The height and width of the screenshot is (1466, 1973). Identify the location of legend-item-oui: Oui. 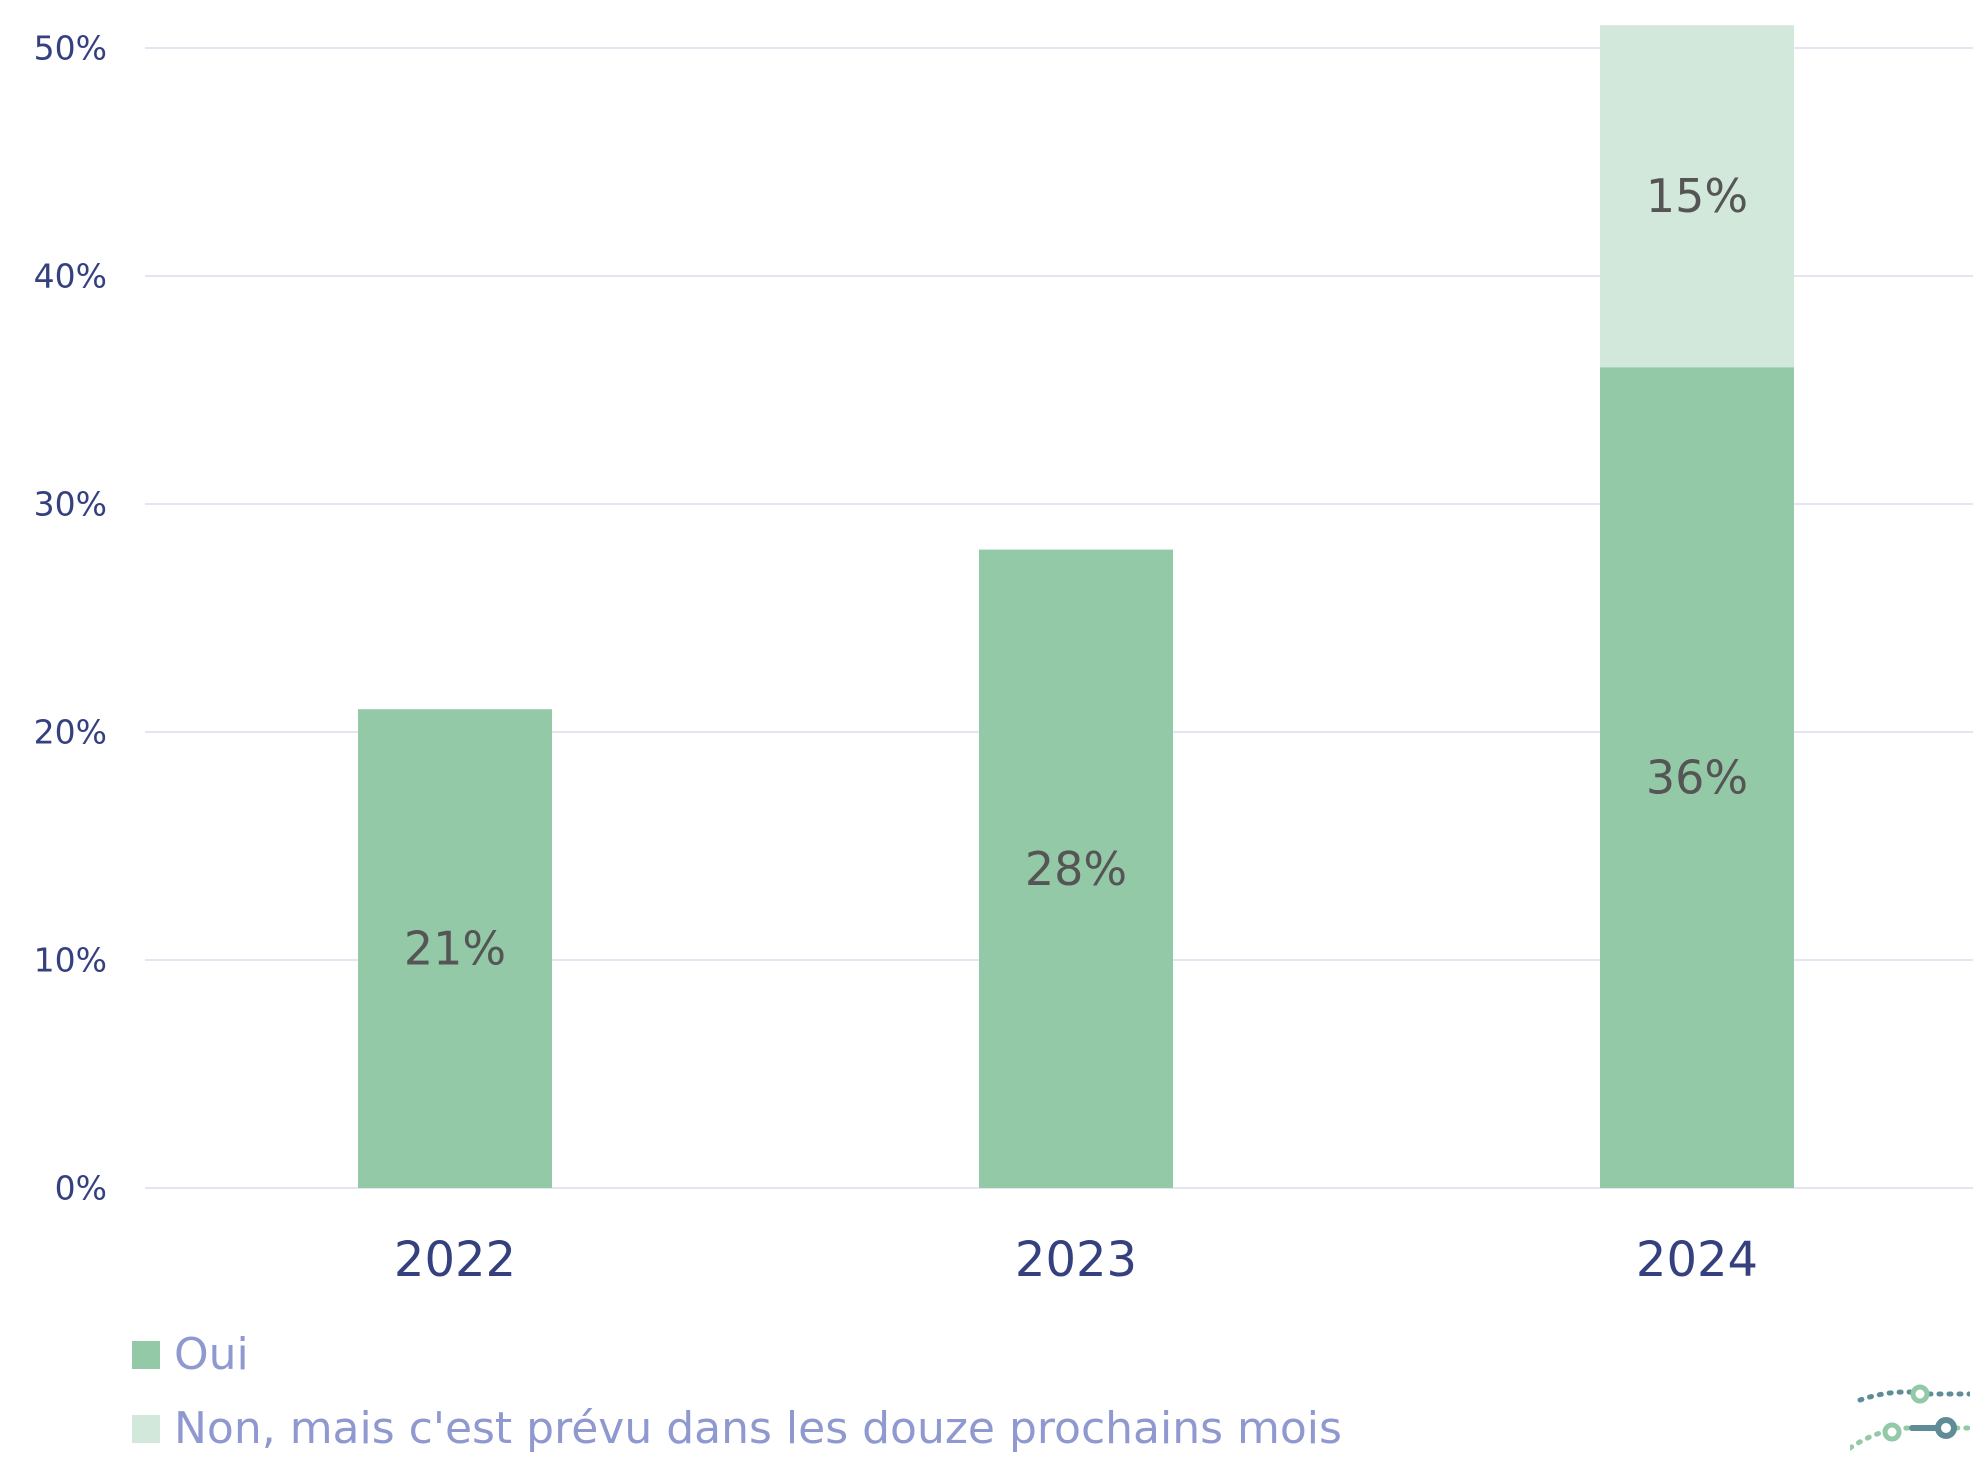
(737, 1355).